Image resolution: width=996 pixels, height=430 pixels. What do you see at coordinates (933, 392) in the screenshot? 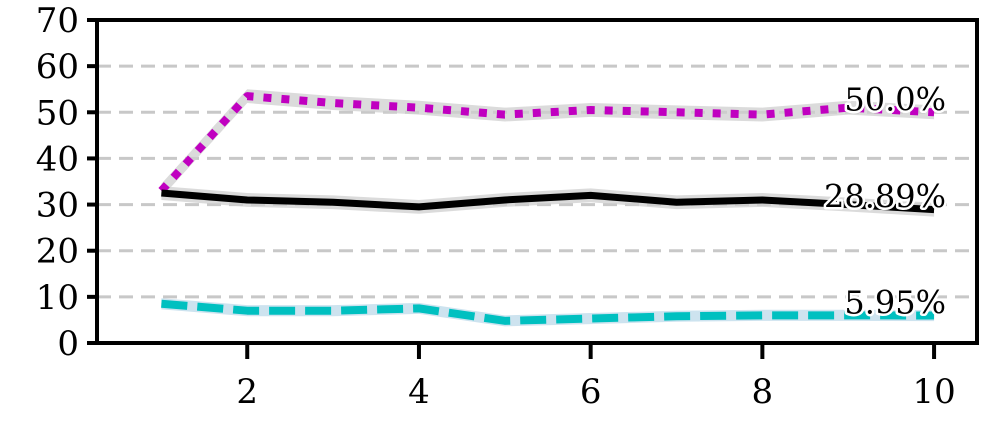
I see `x-tick-label-10: 10` at bounding box center [933, 392].